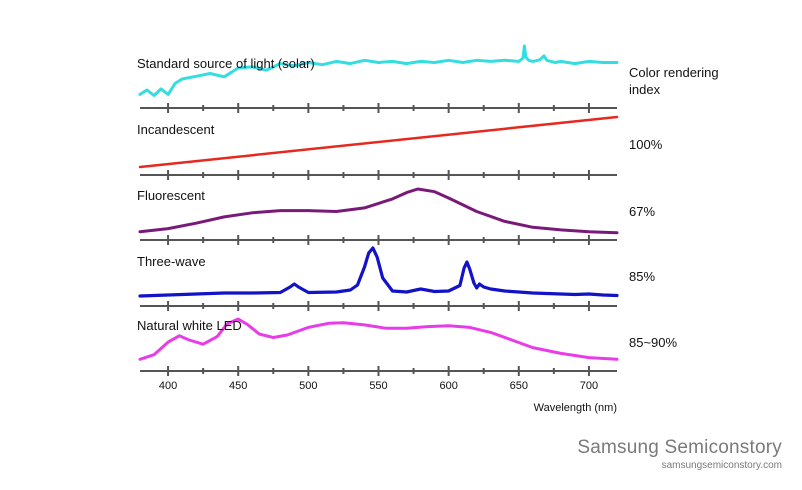  Describe the element at coordinates (448, 386) in the screenshot. I see `x-tick-label: 600` at that location.